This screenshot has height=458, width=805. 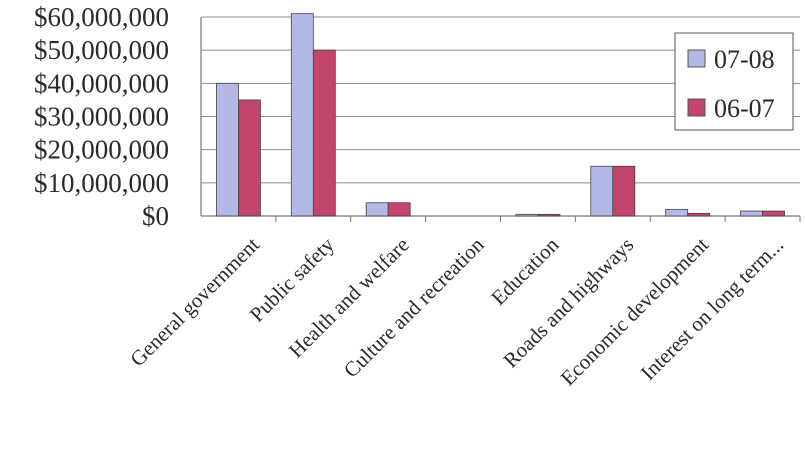 I want to click on legend: 07-08 06-07, so click(x=734, y=81).